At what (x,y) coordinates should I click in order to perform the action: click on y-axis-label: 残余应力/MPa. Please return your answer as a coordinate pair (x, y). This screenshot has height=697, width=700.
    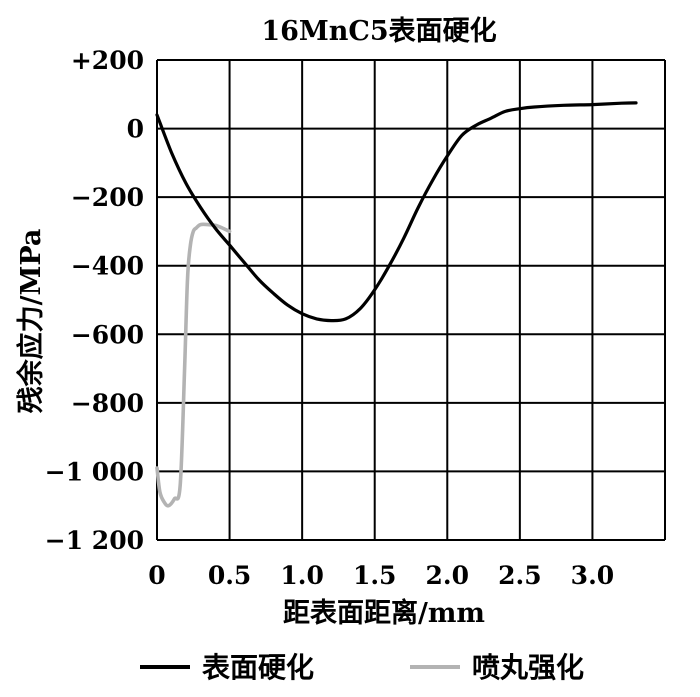
    Looking at the image, I should click on (31, 321).